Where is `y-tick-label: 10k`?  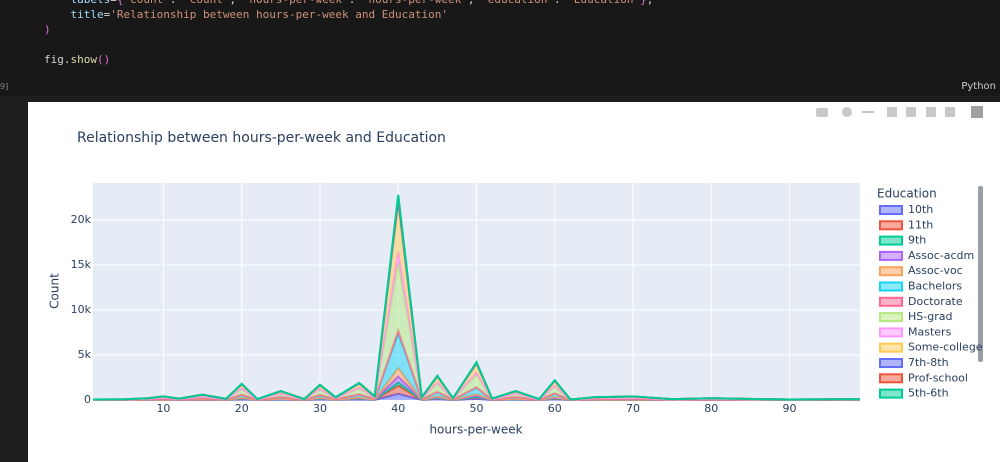
y-tick-label: 10k is located at coordinates (81, 309).